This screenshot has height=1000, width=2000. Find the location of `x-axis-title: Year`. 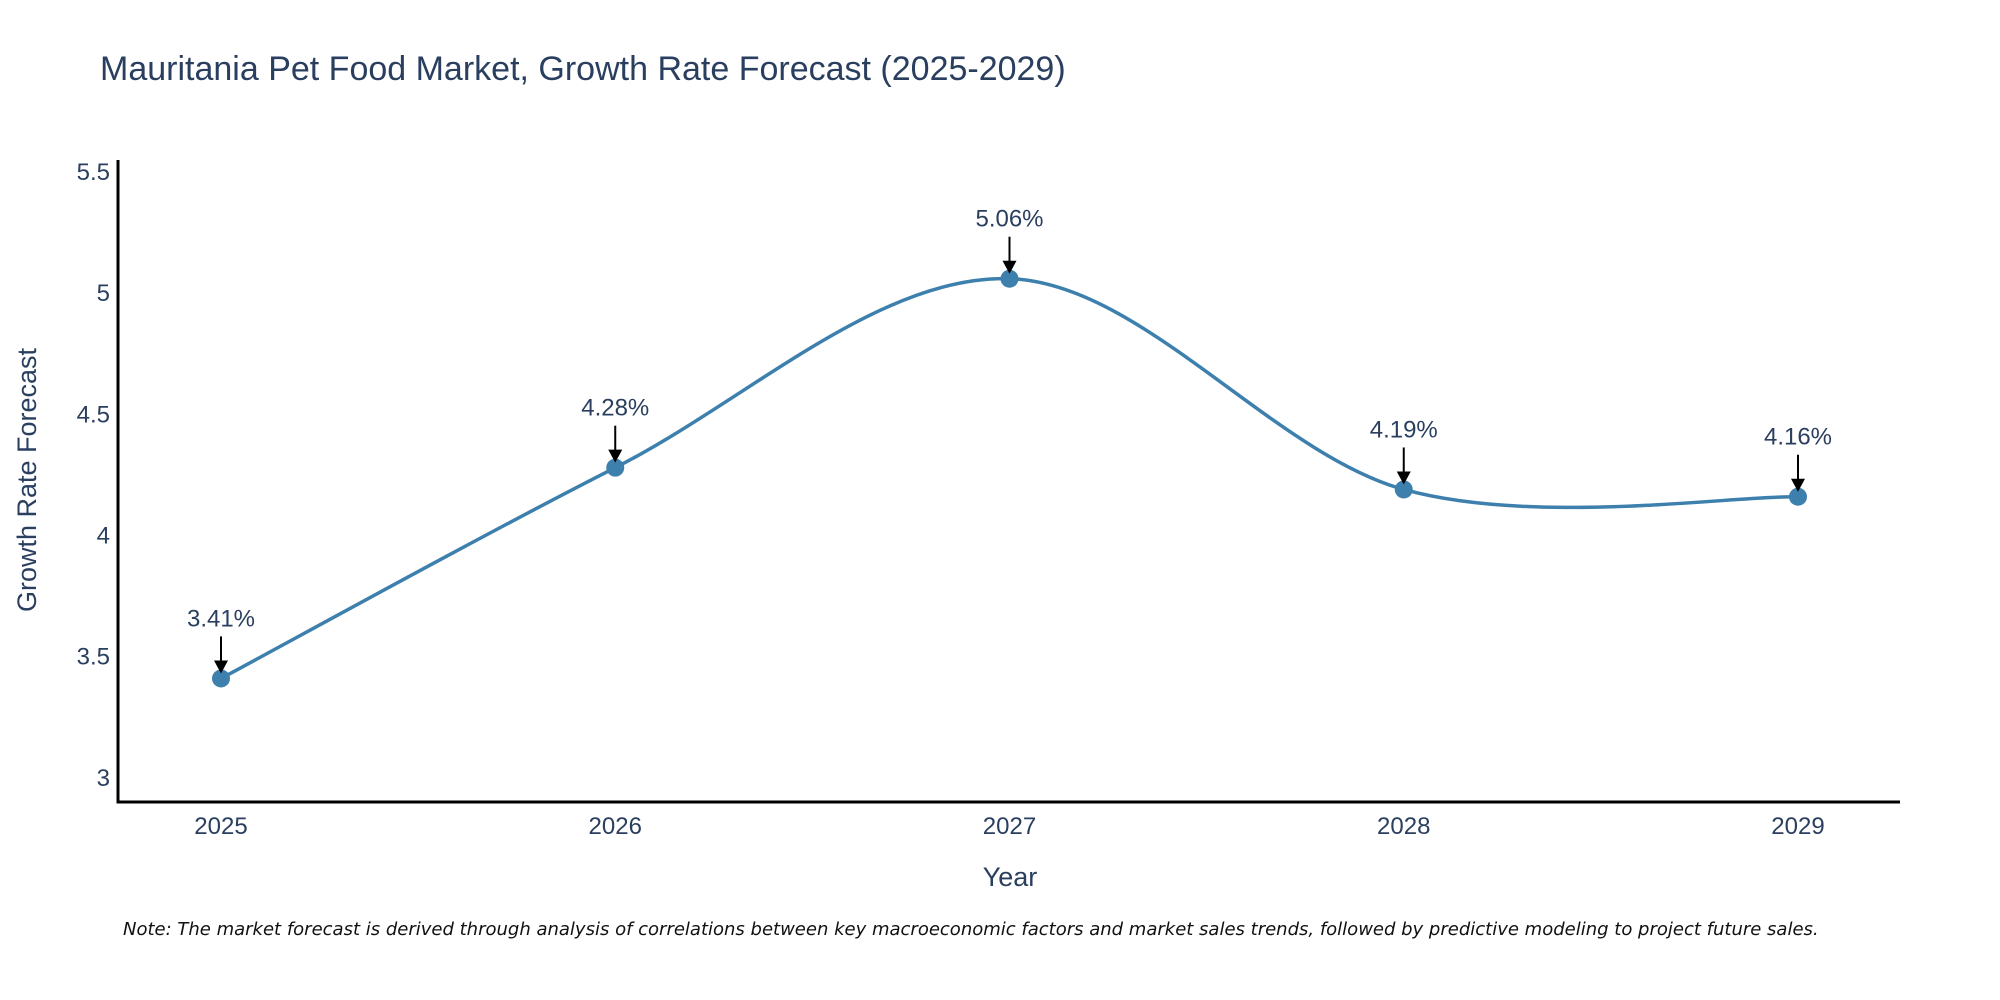

x-axis-title: Year is located at coordinates (1010, 877).